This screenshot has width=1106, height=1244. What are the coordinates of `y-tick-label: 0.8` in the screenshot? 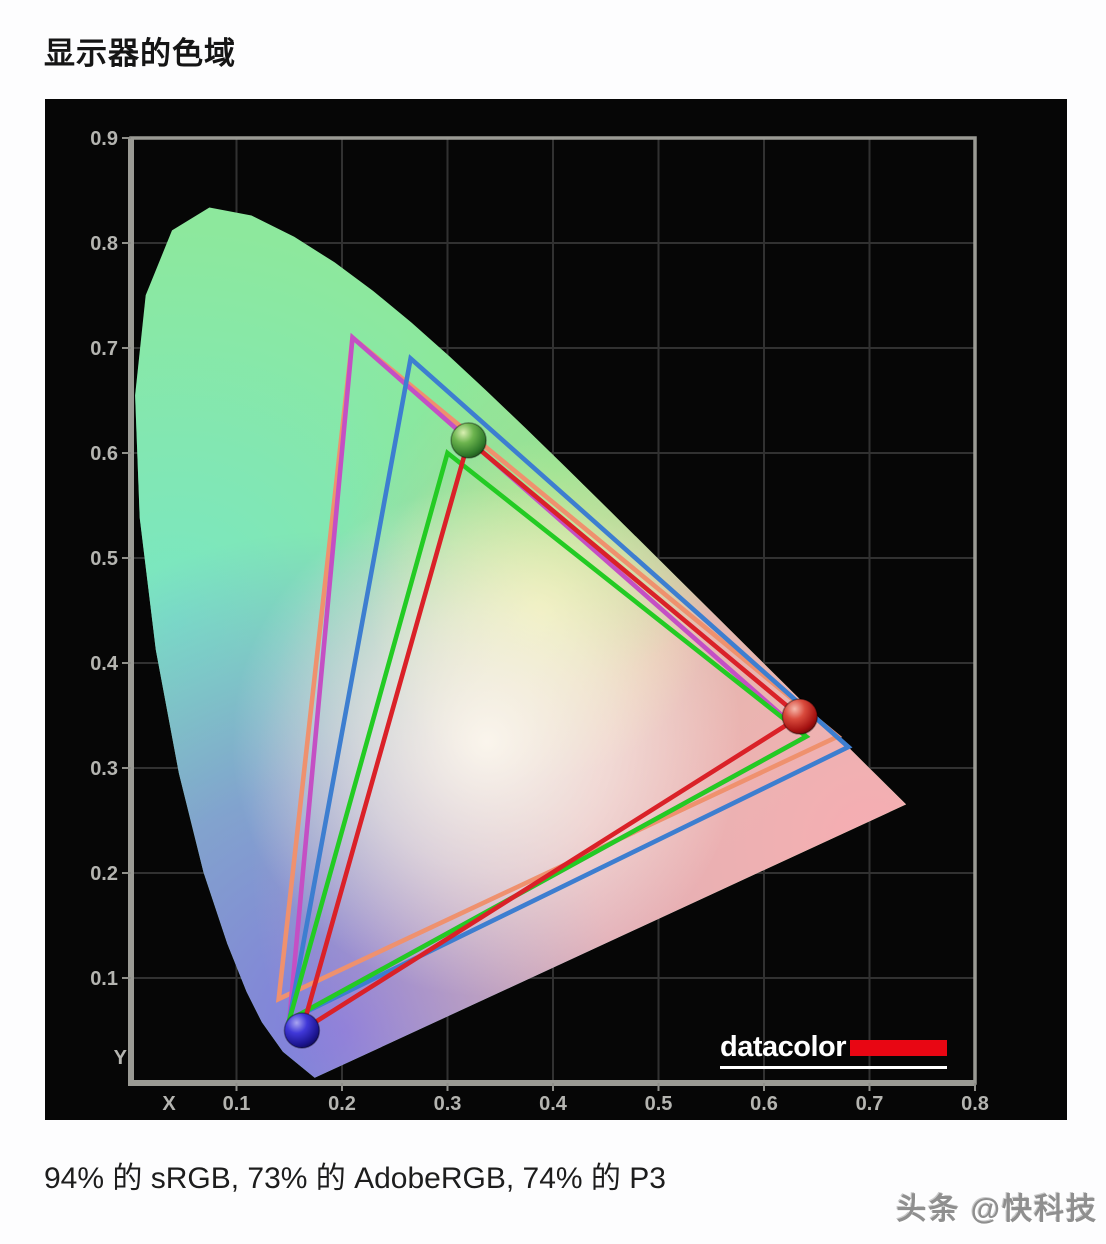 It's located at (104, 244).